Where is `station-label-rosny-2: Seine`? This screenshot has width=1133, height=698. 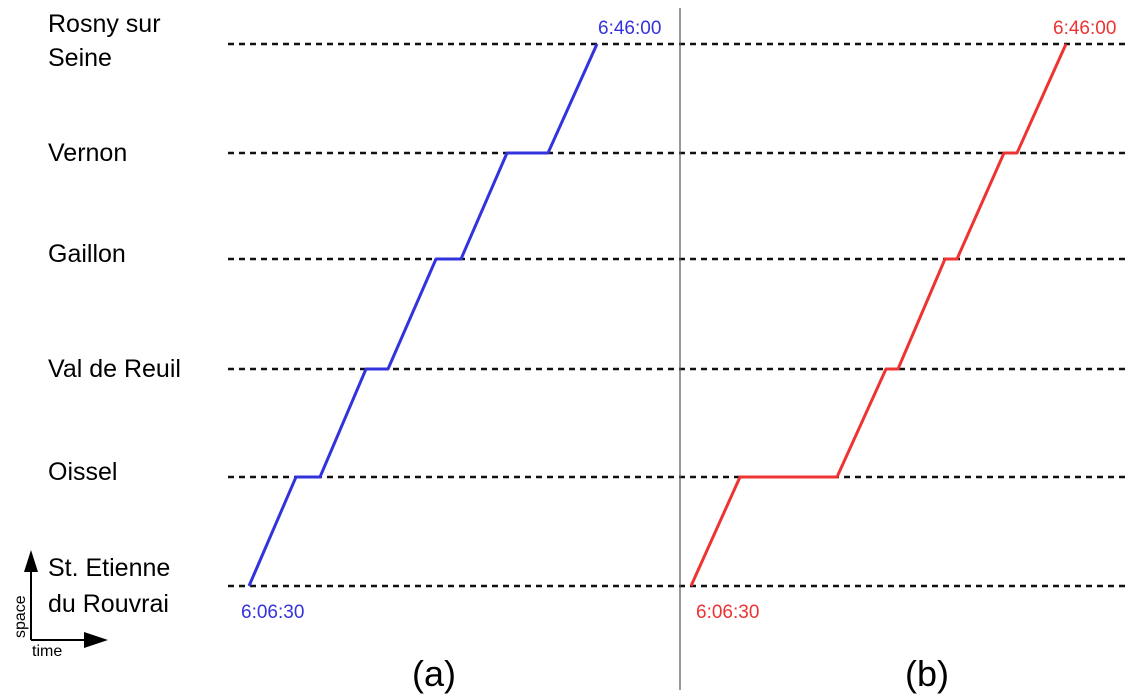
station-label-rosny-2: Seine is located at coordinates (80, 58).